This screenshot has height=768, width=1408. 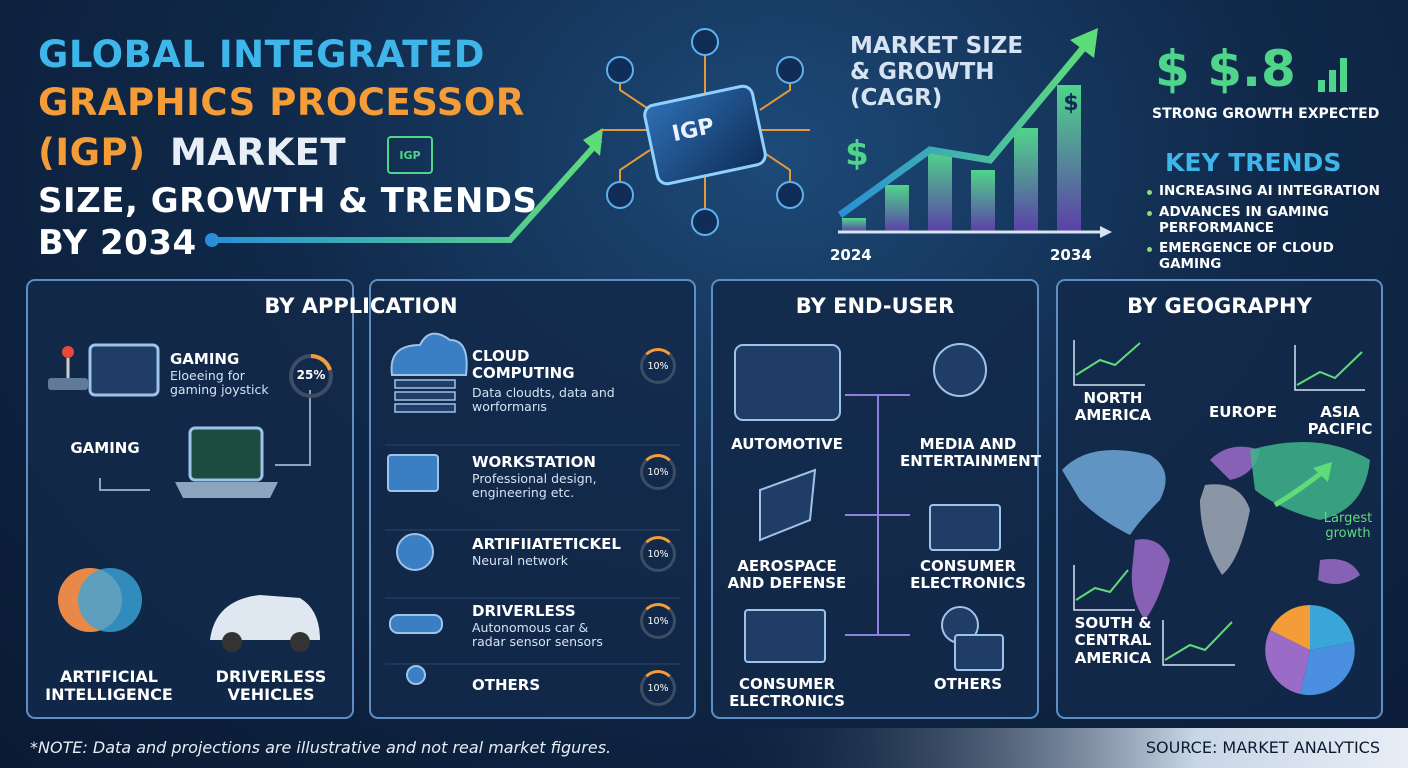 I want to click on title-line: (IGP), so click(x=92, y=152).